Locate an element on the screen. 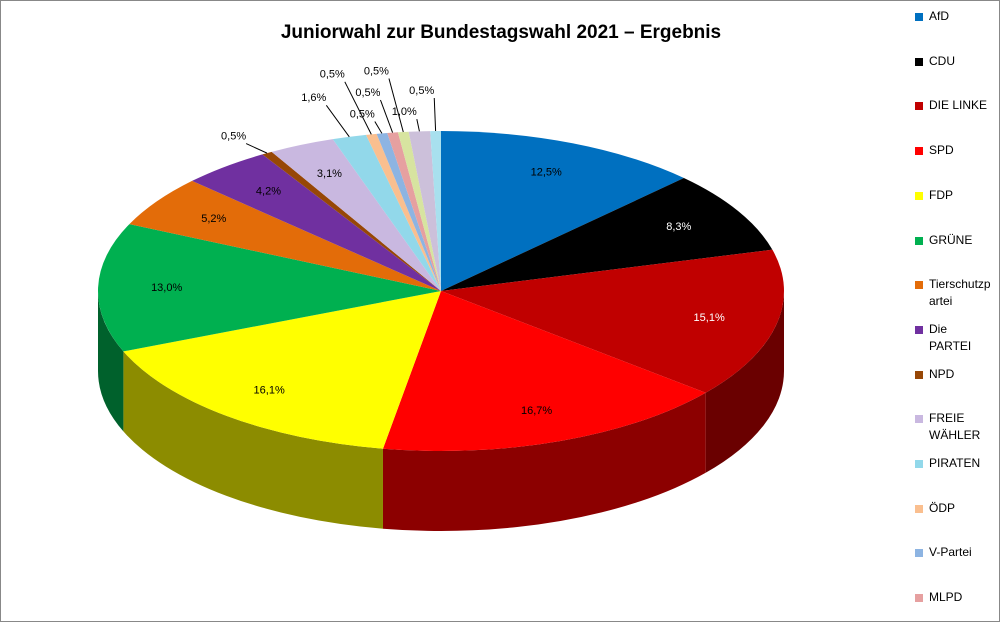  data-label: 1,0% is located at coordinates (404, 112).